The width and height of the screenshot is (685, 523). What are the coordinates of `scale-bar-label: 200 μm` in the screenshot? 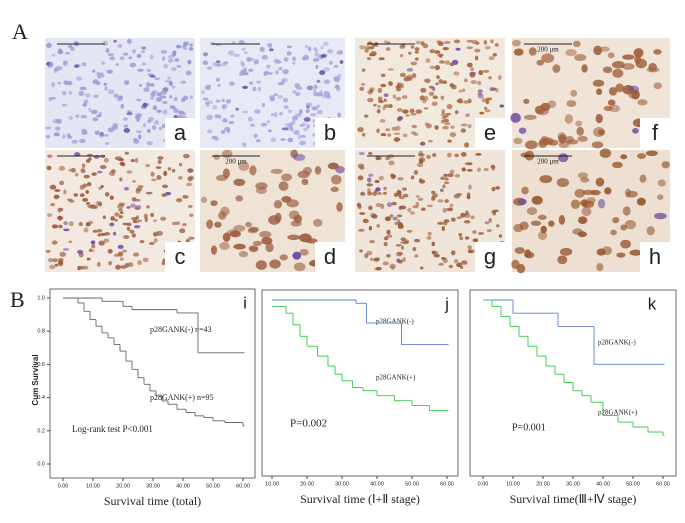 It's located at (548, 162).